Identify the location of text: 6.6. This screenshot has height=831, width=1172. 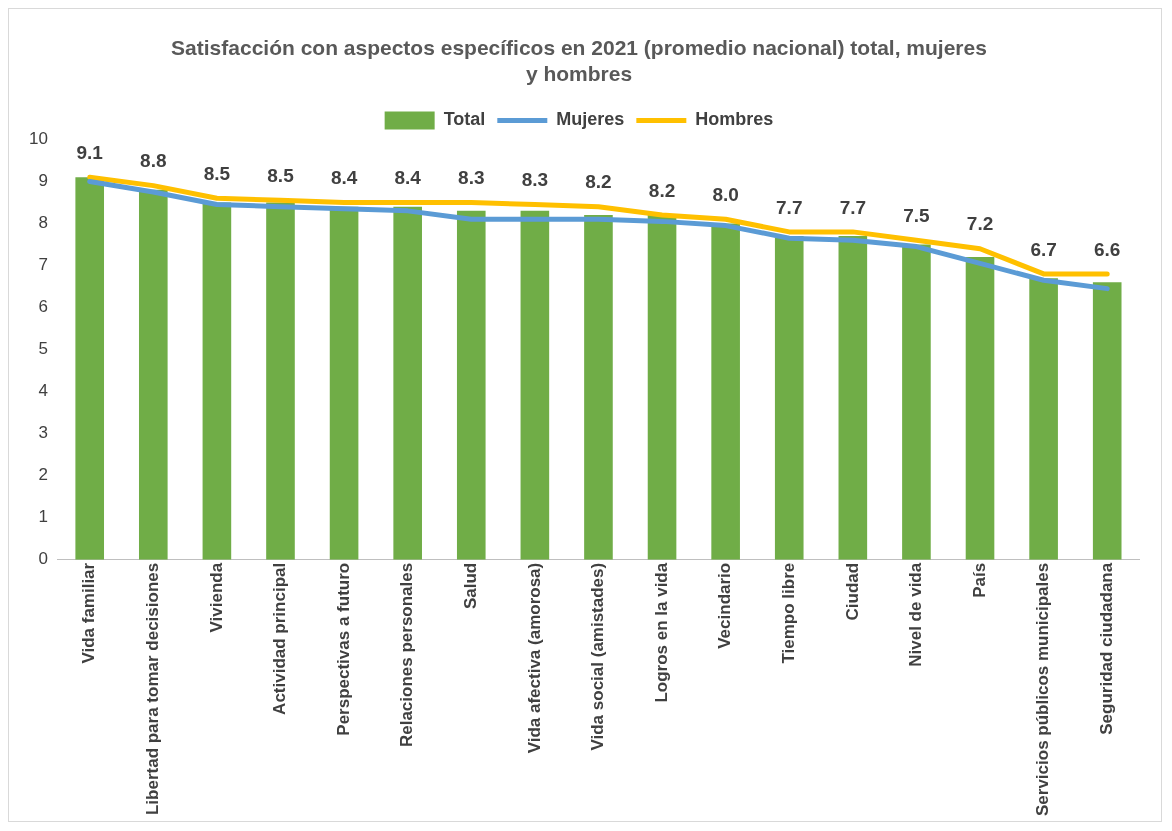
(1107, 249).